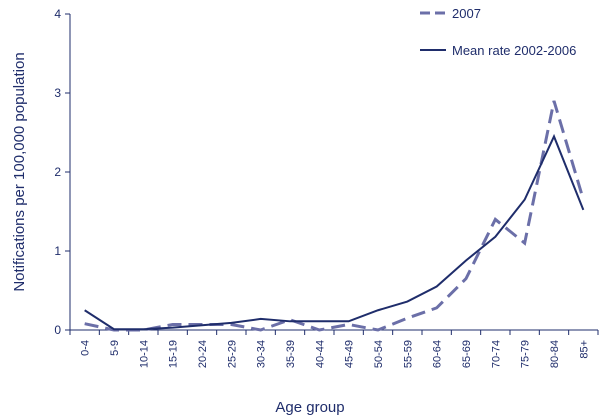 This screenshot has height=418, width=609. I want to click on legend-label: Mean rate 2002-2006, so click(514, 50).